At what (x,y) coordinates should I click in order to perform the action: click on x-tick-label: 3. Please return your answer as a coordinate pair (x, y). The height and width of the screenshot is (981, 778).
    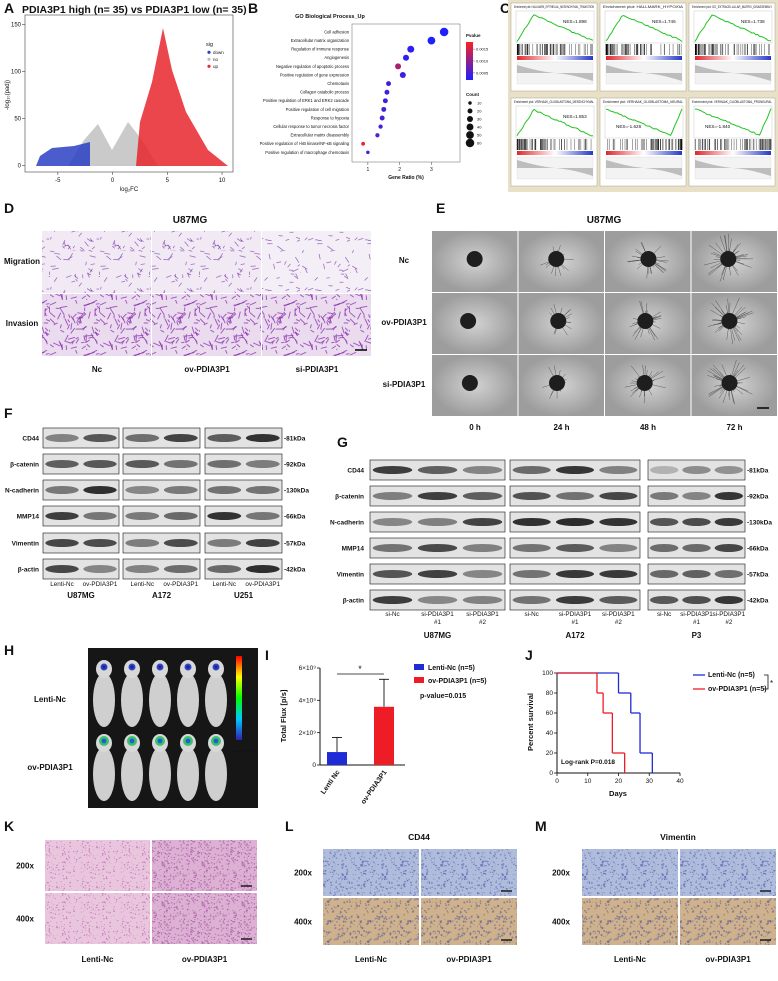
    Looking at the image, I should click on (431, 170).